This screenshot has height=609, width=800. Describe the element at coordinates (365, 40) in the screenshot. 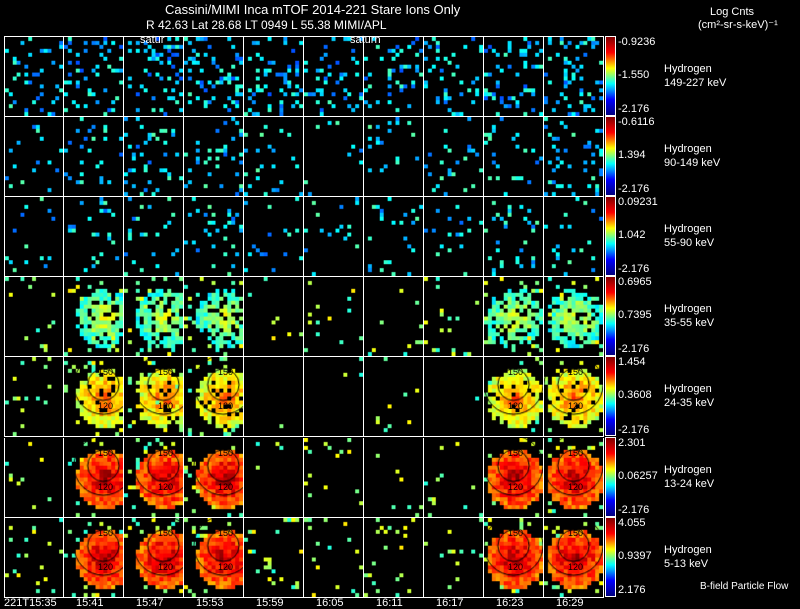

I see `saturn-label-right: saturn` at that location.